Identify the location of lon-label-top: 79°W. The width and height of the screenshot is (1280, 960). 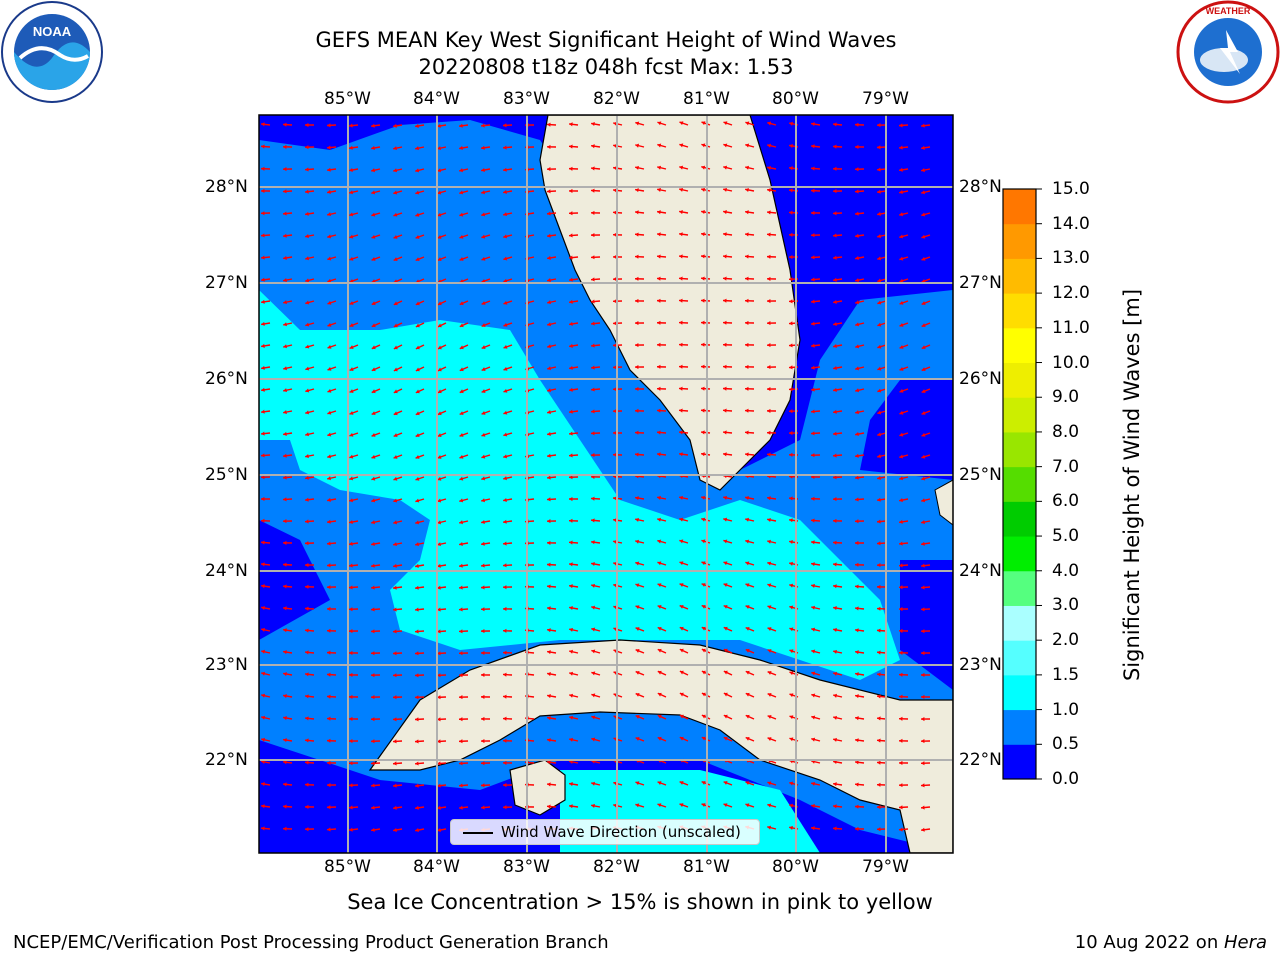
(885, 99).